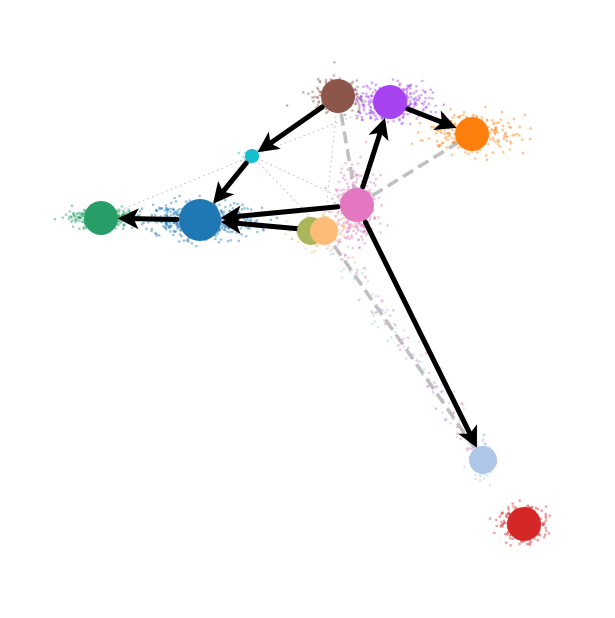 This screenshot has height=618, width=615. What do you see at coordinates (374, 153) in the screenshot?
I see `arrow-pink-to-purple` at bounding box center [374, 153].